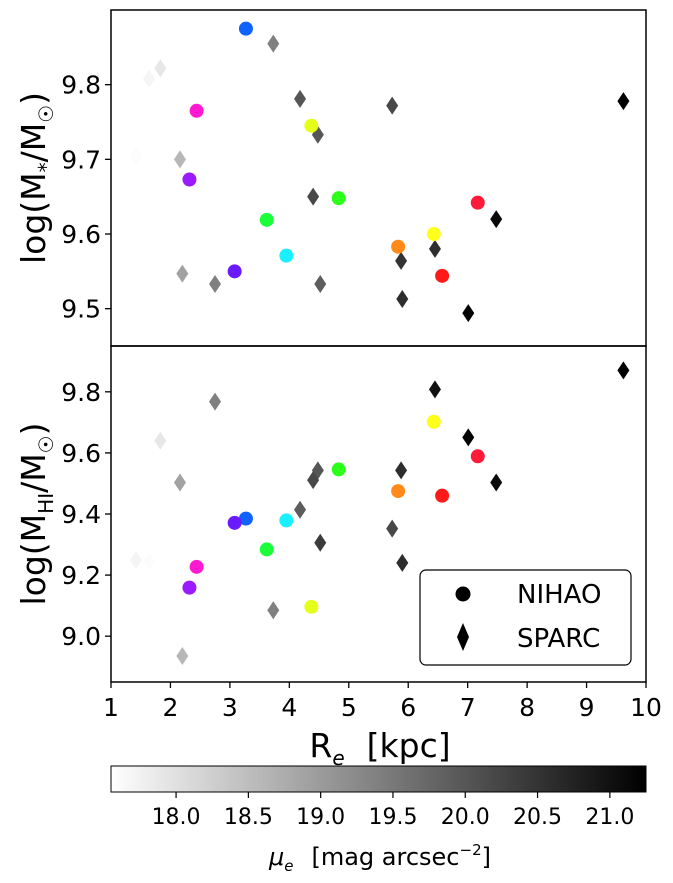  I want to click on colorbar-ticks: 18.0 18.5 19.0 19.5 20.0 20.5 21.0, so click(393, 811).